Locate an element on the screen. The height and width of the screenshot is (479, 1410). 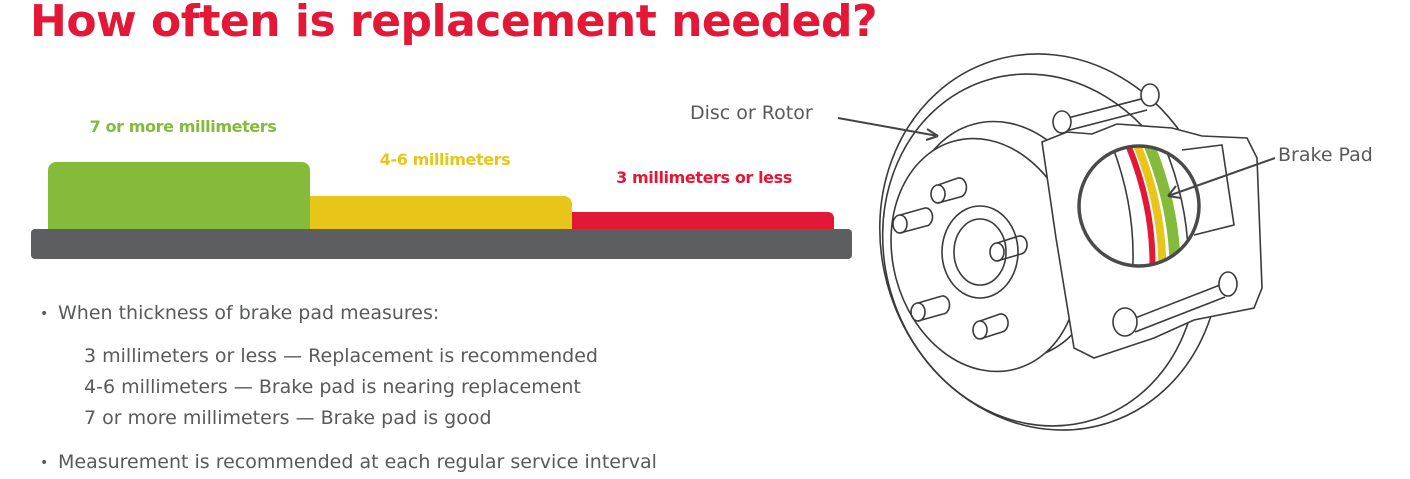
lug-studs is located at coordinates (960, 258).